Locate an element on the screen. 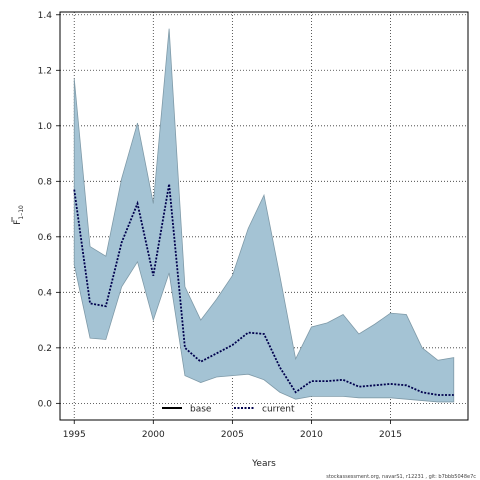 The width and height of the screenshot is (480, 480). x-tick-label: 2010 is located at coordinates (311, 435).